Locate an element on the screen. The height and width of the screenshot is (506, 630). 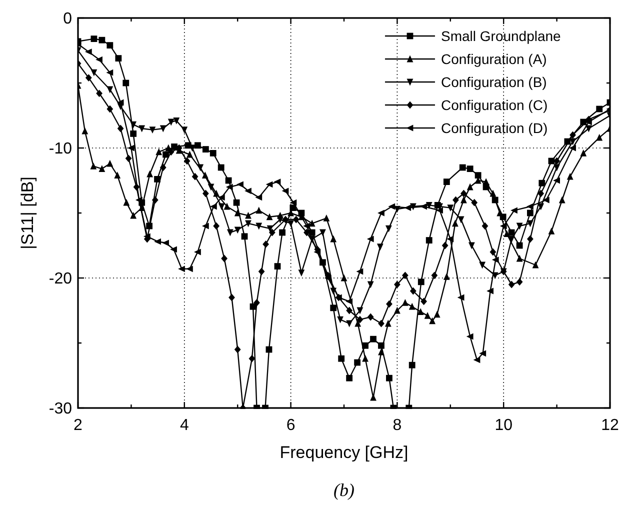
x-tick-label: 8 is located at coordinates (397, 425).